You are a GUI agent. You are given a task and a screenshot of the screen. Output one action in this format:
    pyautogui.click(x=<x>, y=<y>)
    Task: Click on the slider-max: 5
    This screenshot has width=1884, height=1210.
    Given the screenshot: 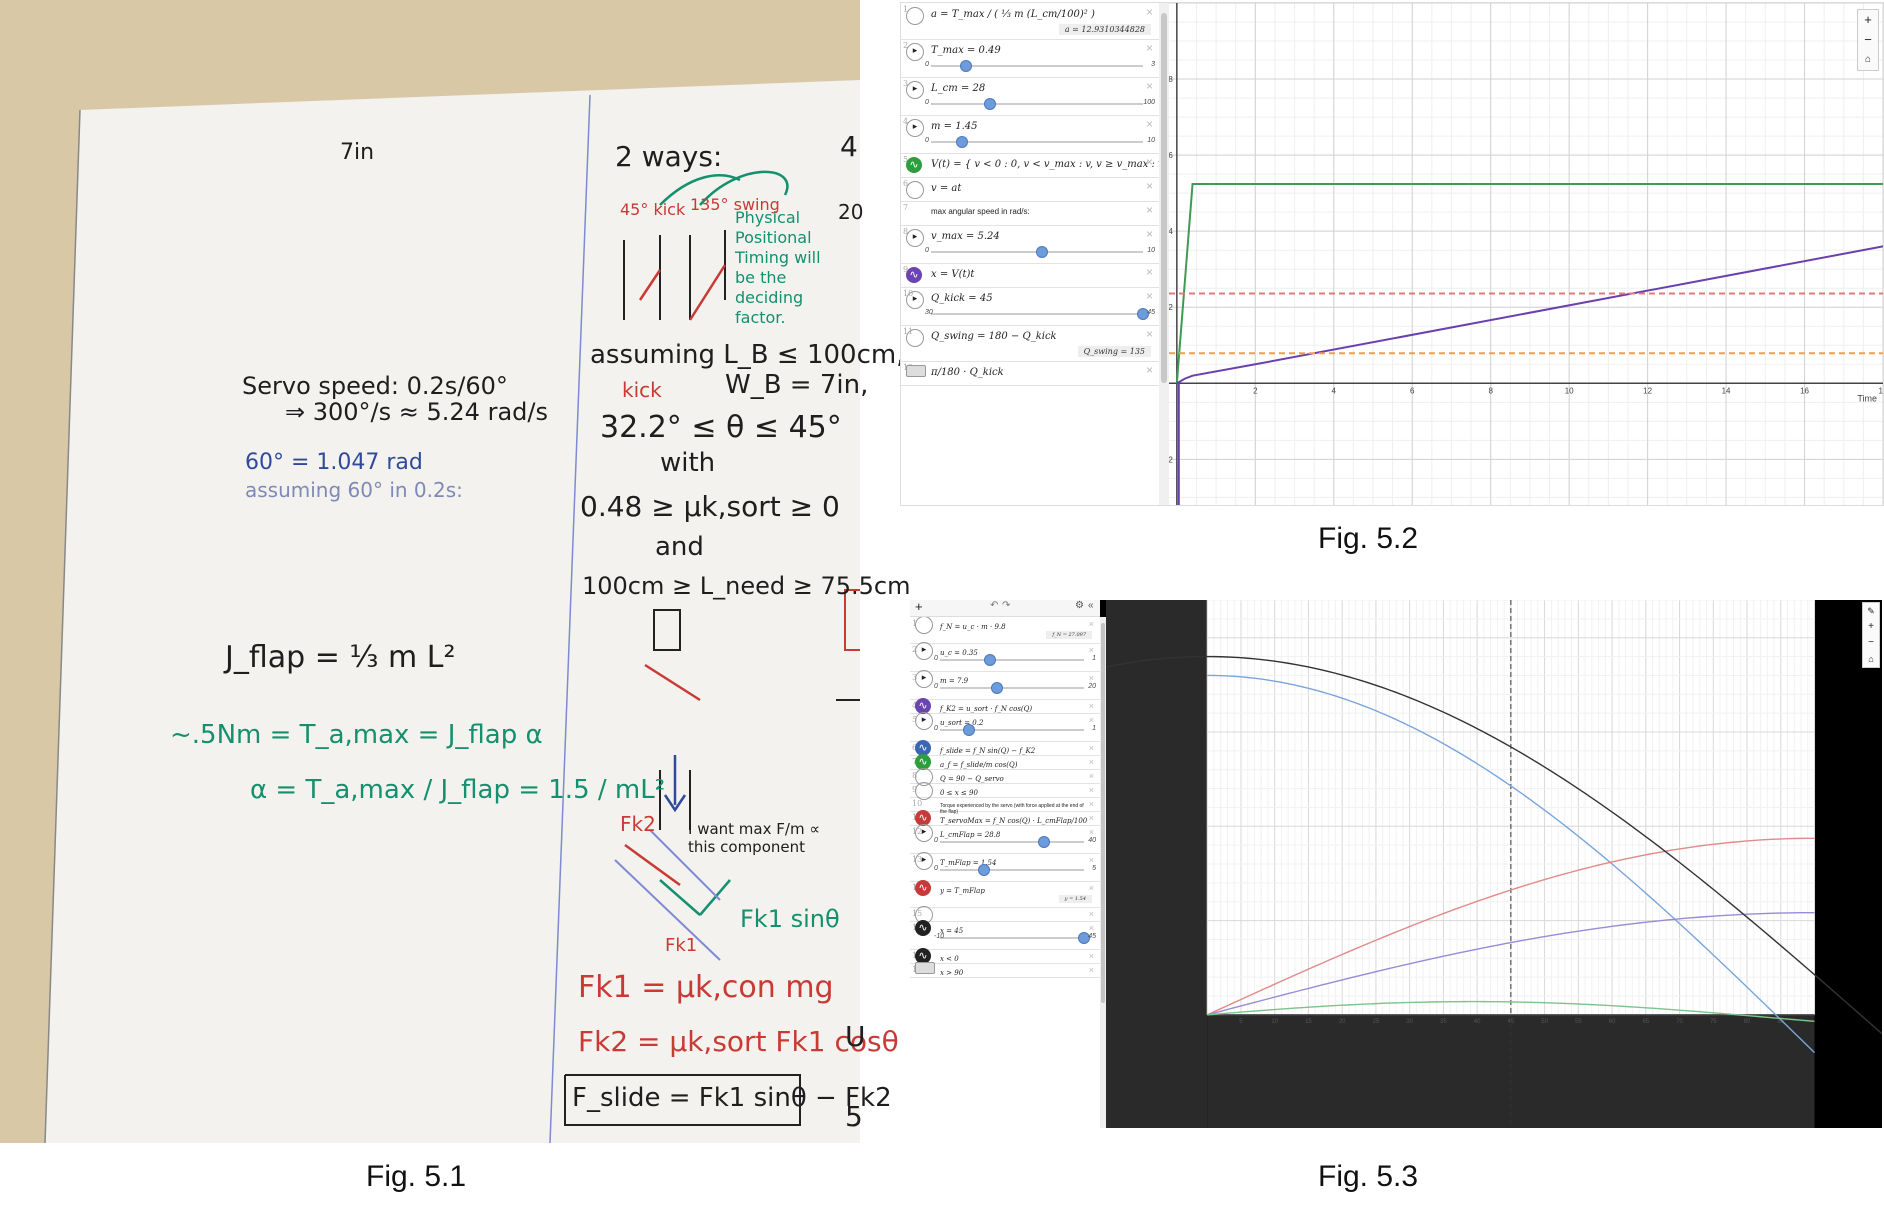 What is the action you would take?
    pyautogui.click(x=1094, y=868)
    